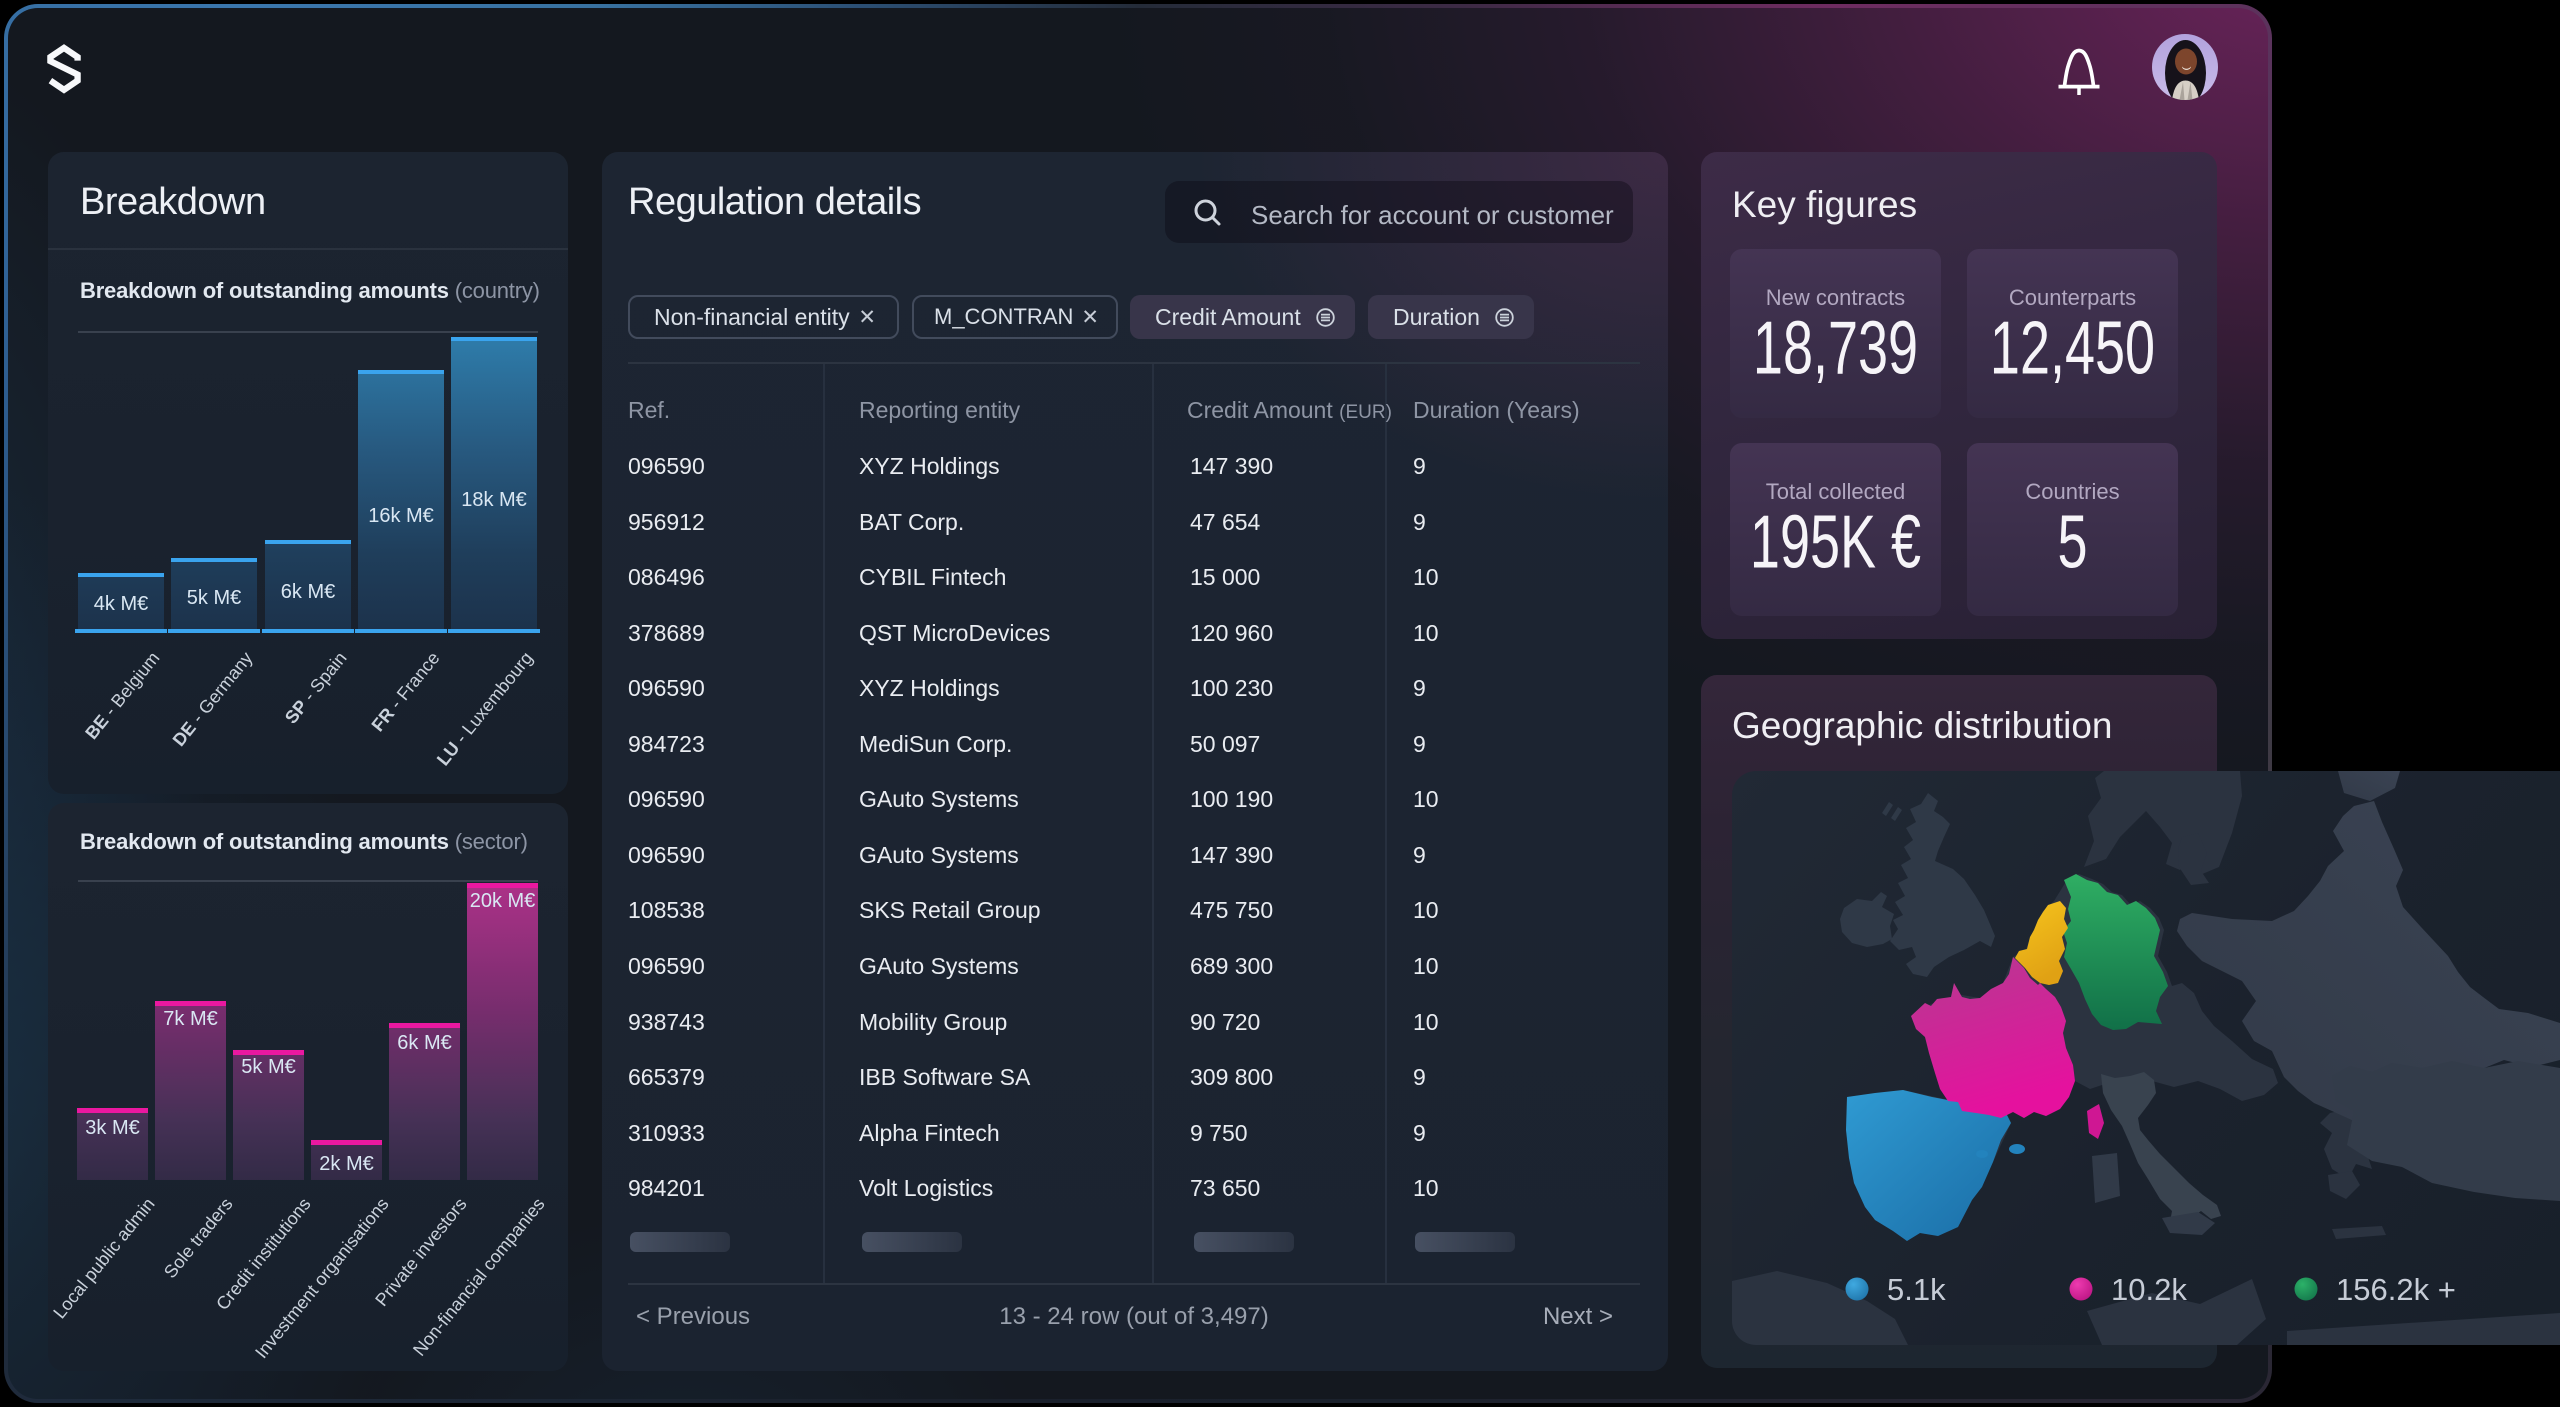  I want to click on svg-text: 10.2k, so click(2149, 1289).